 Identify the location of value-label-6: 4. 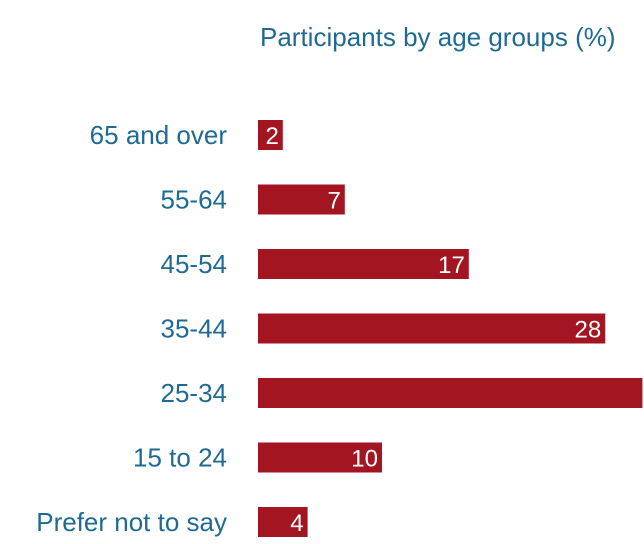
(296, 523).